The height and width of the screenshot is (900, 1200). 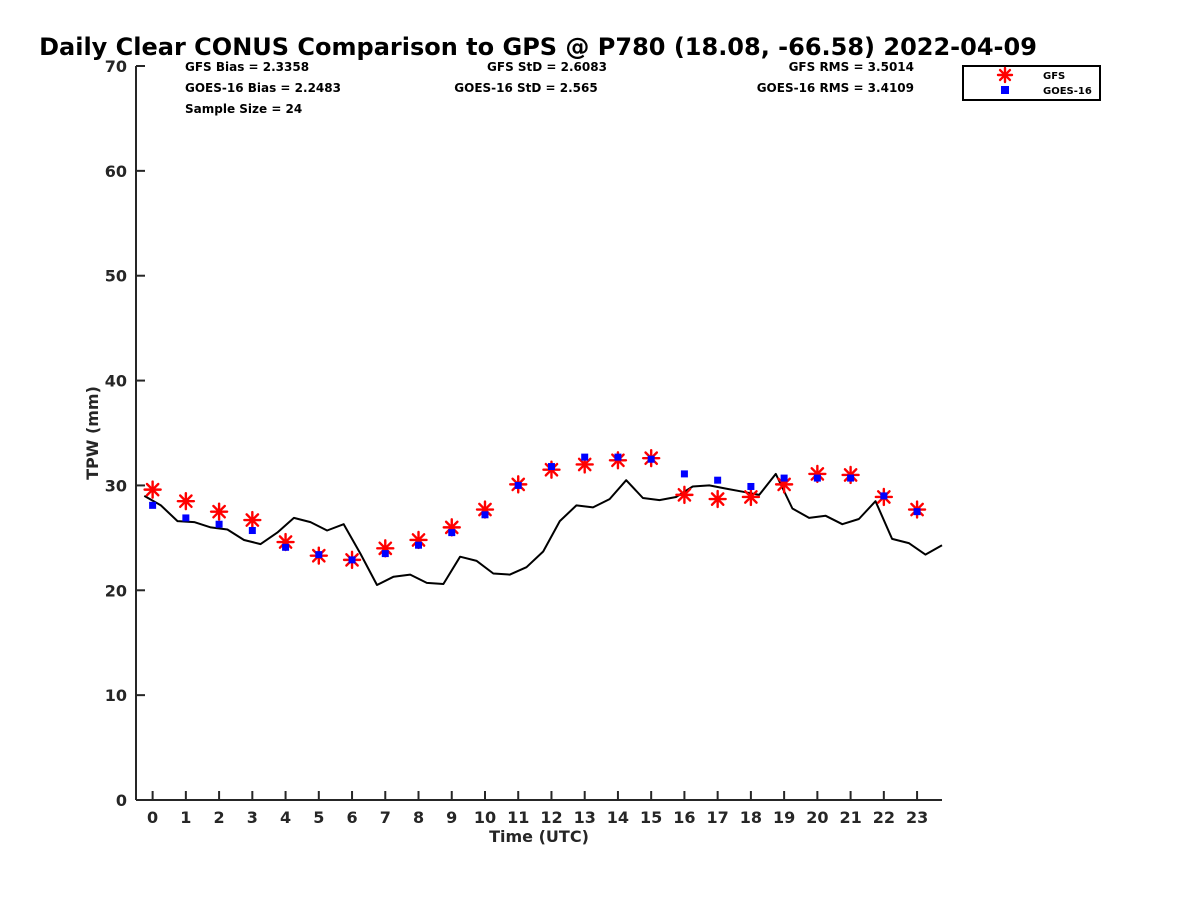 I want to click on sample-size-stat: Sample Size = 24, so click(x=243, y=109).